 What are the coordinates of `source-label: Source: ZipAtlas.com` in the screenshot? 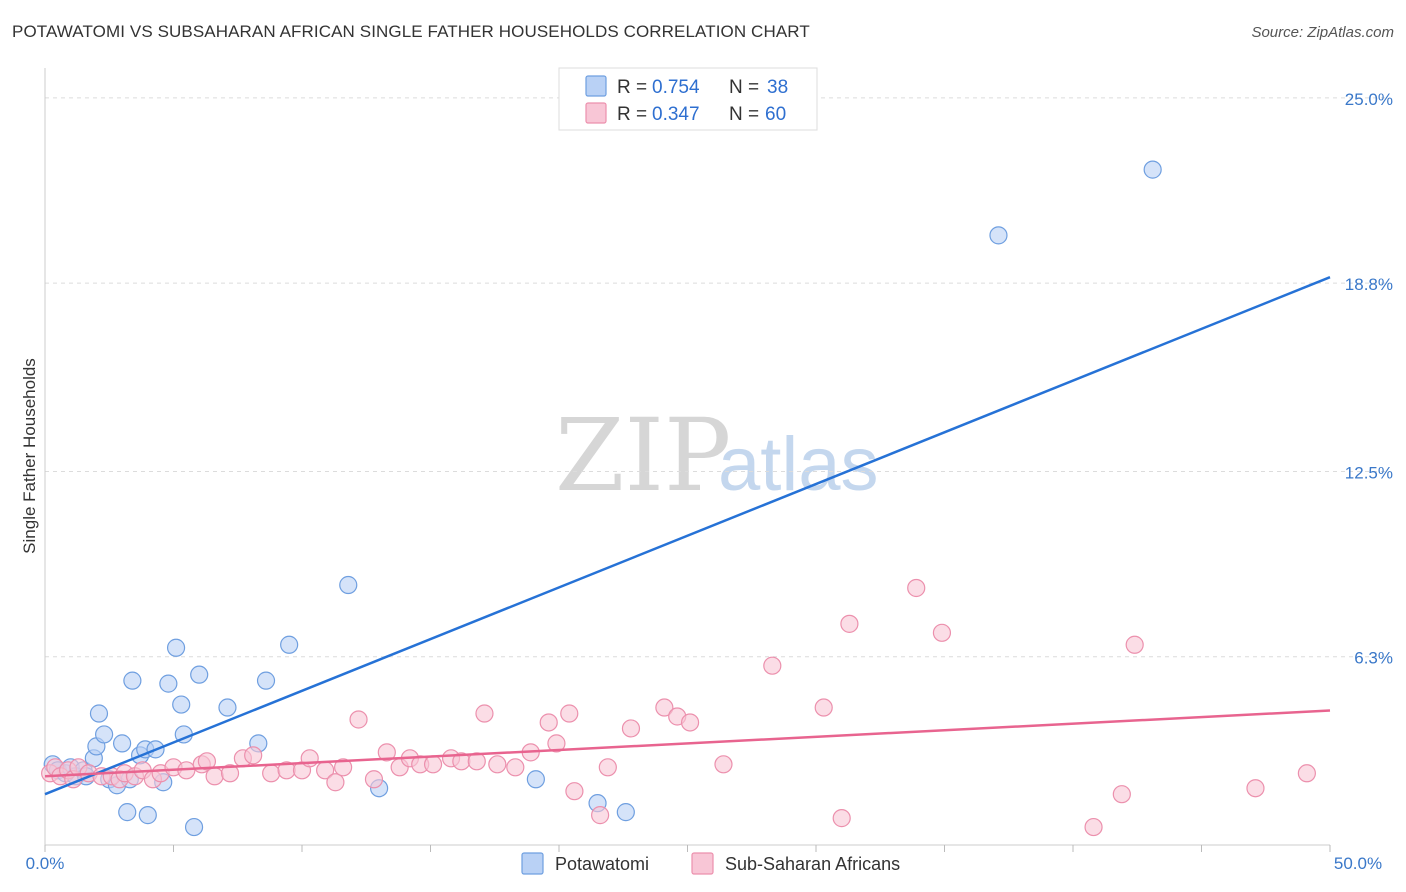 It's located at (1322, 32).